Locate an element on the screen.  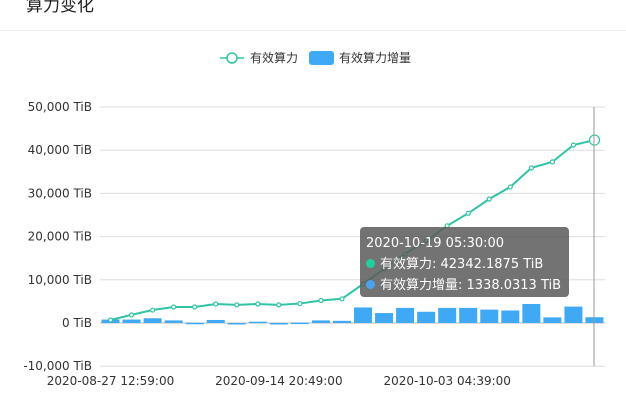
y-tick-label: 20,000 TiB is located at coordinates (60, 237).